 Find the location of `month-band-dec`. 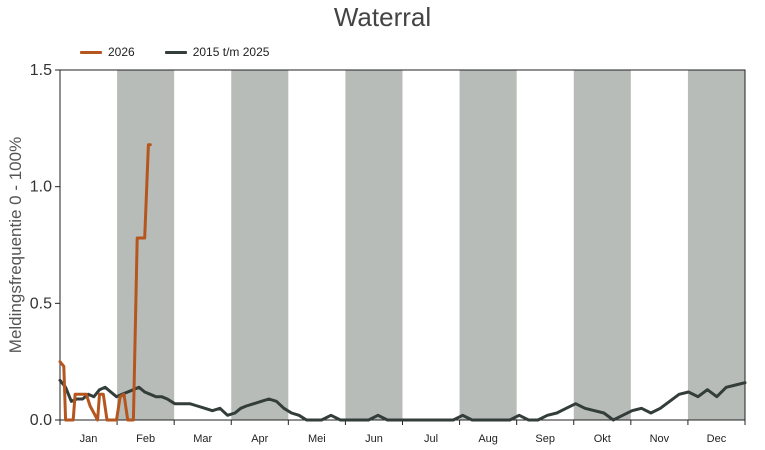

month-band-dec is located at coordinates (716, 245).